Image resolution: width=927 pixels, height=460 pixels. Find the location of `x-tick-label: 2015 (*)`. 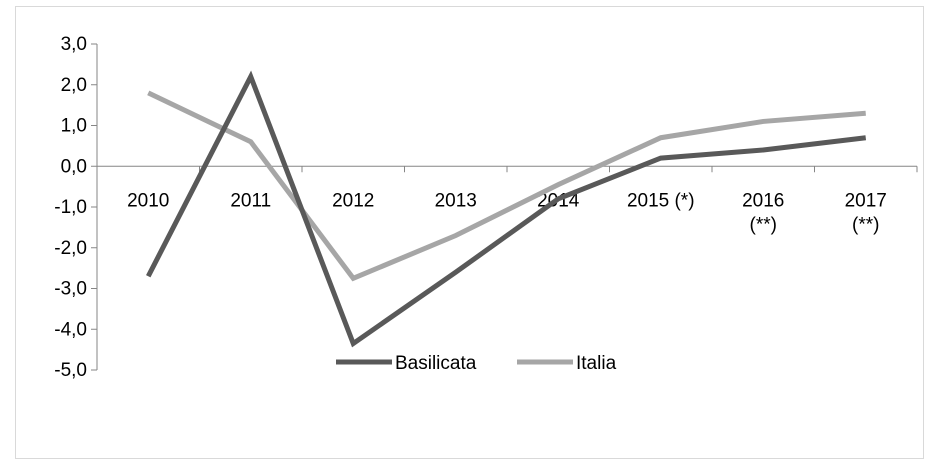

x-tick-label: 2015 (*) is located at coordinates (661, 200).